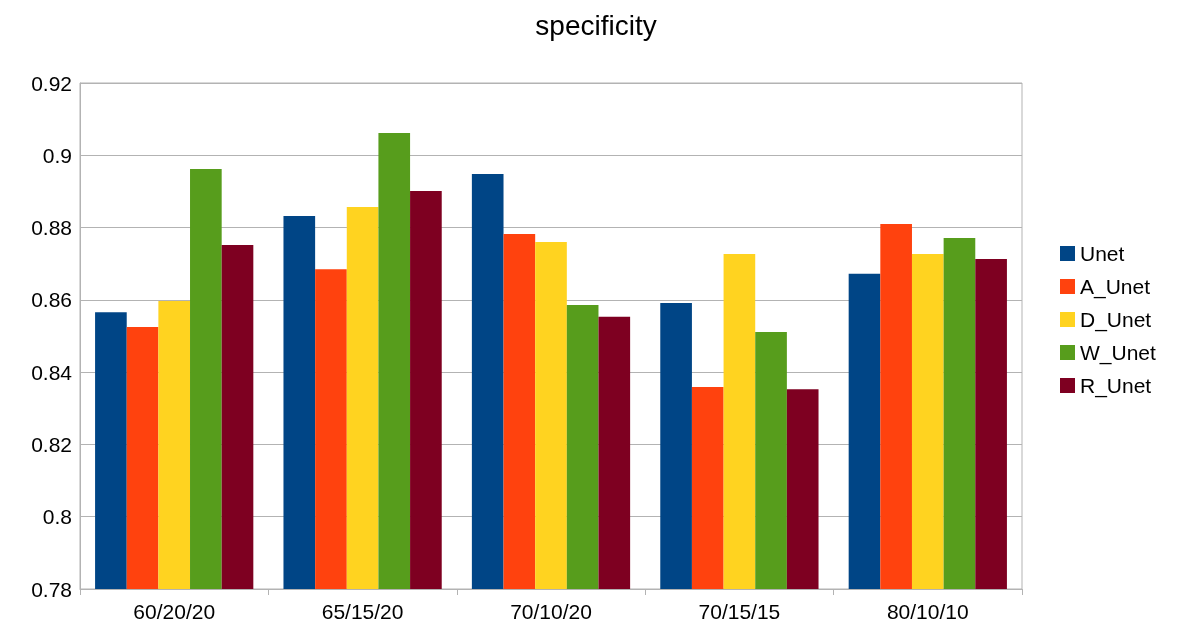  I want to click on legend-label: R_Unet, so click(1116, 386).